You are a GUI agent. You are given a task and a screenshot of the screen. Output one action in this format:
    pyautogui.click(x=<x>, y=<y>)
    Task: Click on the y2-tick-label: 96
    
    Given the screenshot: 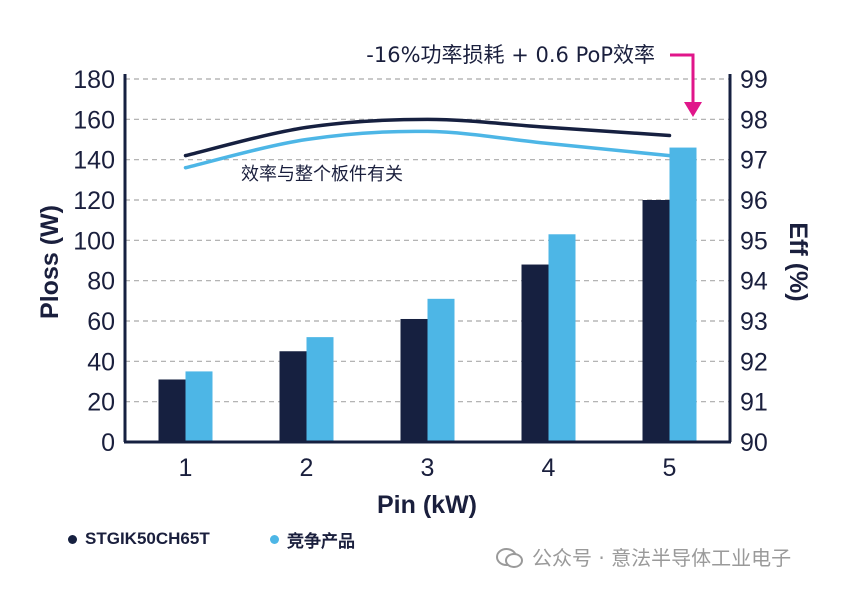 What is the action you would take?
    pyautogui.click(x=754, y=201)
    